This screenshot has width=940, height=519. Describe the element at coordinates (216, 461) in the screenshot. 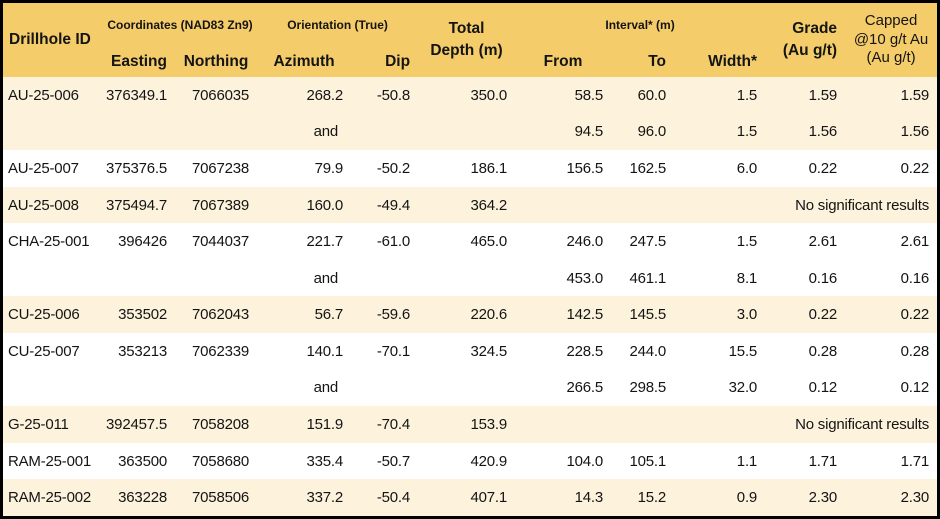

I see `cell-northing: 7058680` at that location.